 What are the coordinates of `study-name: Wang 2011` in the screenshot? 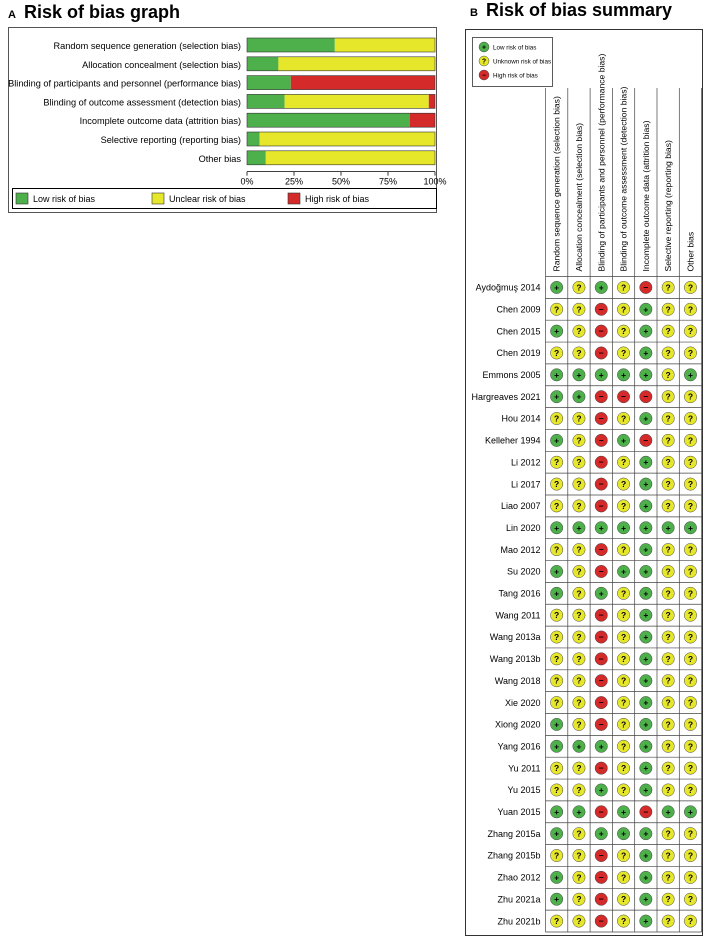 It's located at (517, 615).